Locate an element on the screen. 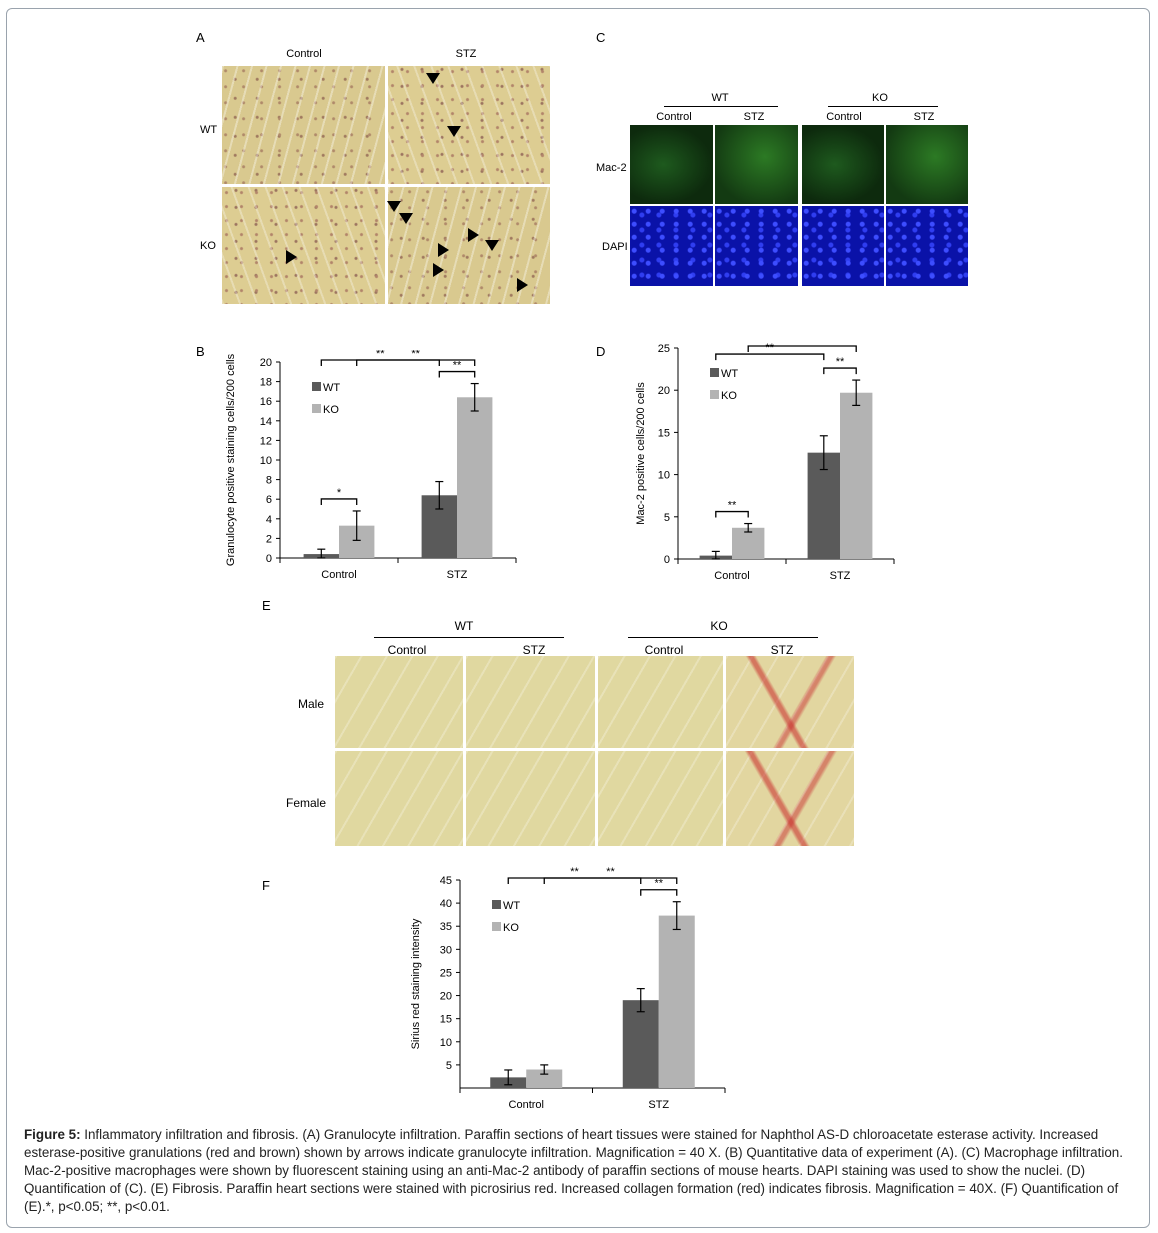 The width and height of the screenshot is (1158, 1233). panel-e-row-female: Female is located at coordinates (306, 803).